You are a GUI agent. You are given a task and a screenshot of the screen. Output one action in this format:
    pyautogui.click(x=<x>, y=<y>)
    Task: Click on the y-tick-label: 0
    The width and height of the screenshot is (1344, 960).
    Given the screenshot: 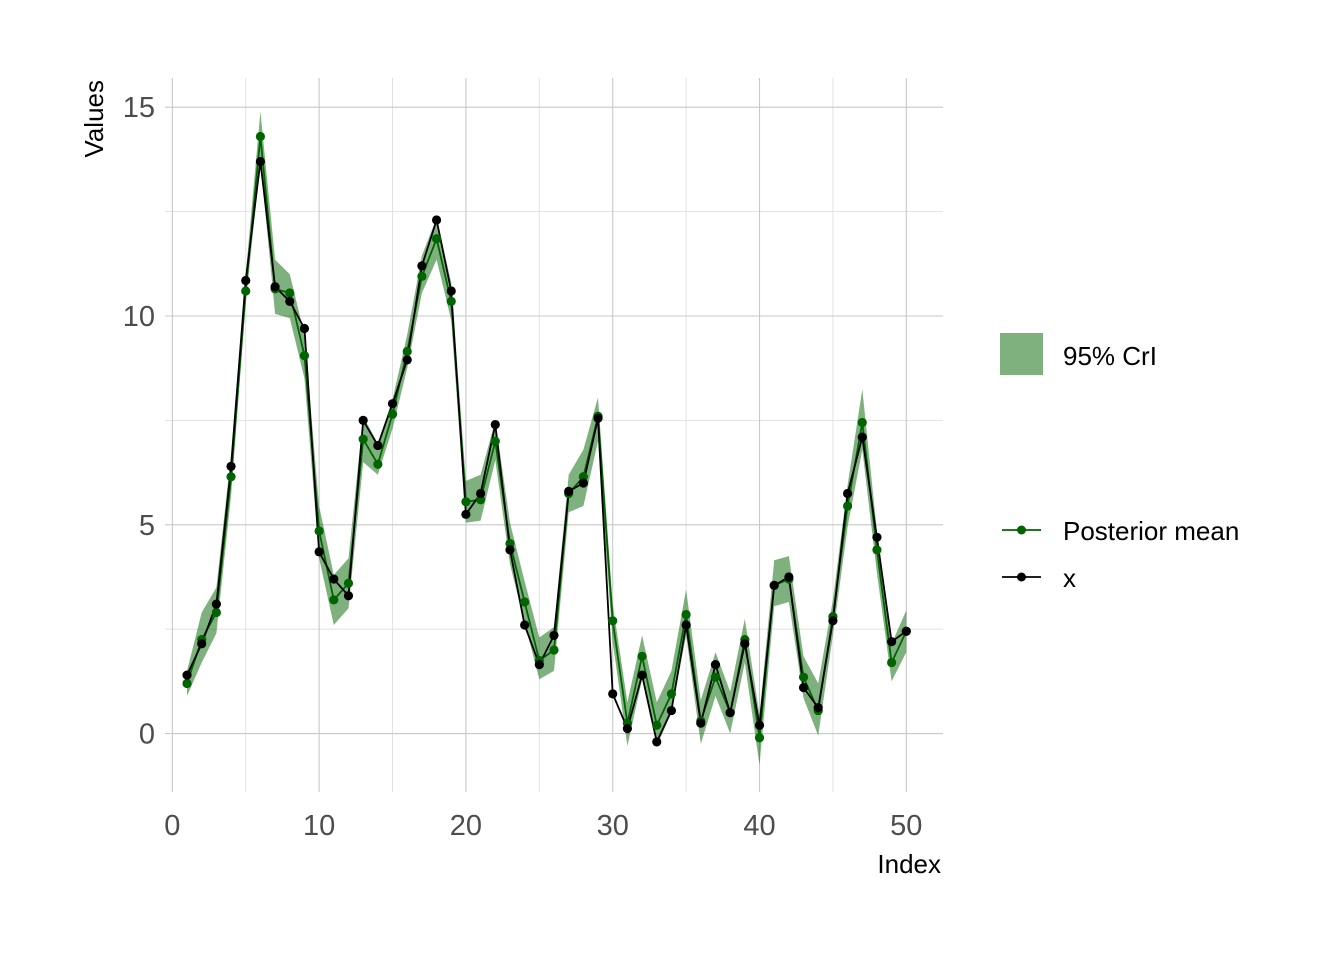 What is the action you would take?
    pyautogui.click(x=147, y=735)
    